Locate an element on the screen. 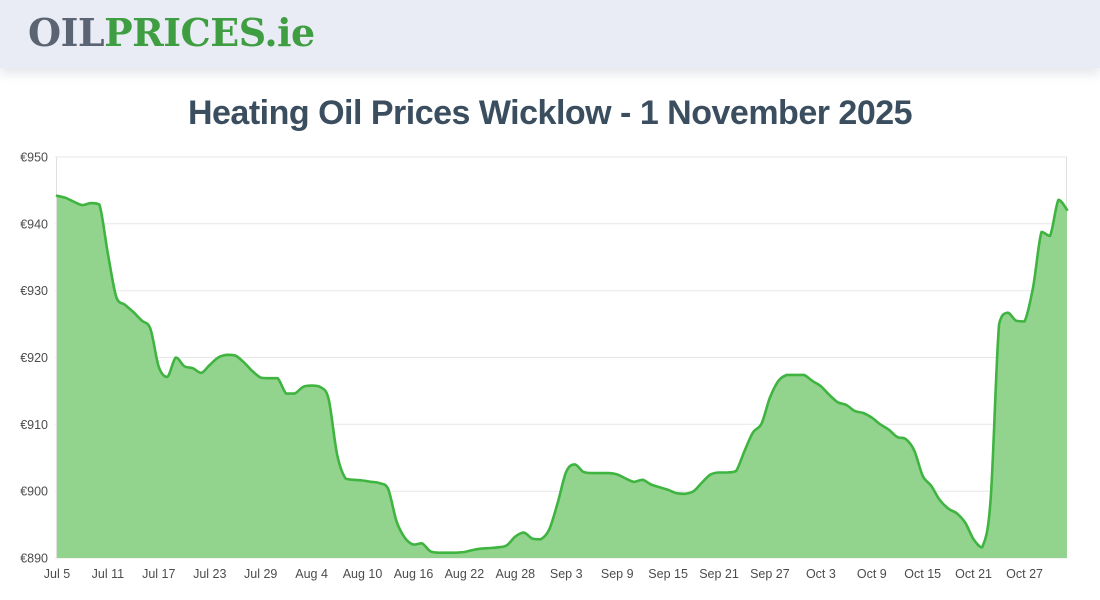  x-tick-label: Sep 15 is located at coordinates (668, 574).